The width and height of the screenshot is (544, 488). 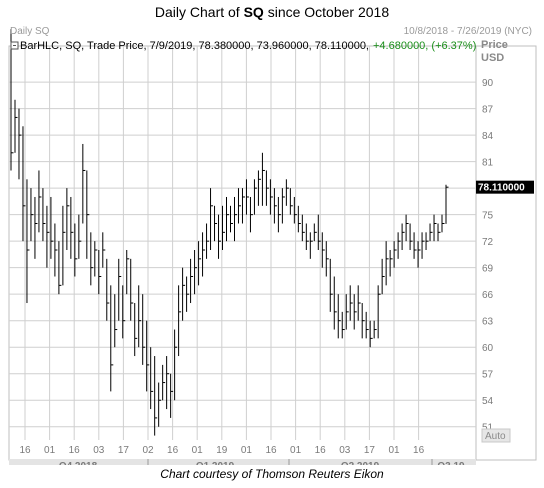 I want to click on auto-scale-label: Auto, so click(x=495, y=436).